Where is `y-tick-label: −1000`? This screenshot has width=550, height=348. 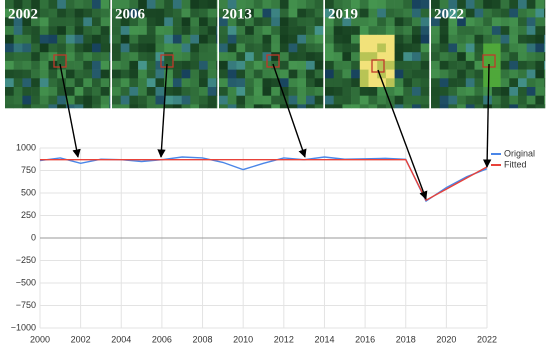 y-tick-label: −1000 is located at coordinates (23, 327).